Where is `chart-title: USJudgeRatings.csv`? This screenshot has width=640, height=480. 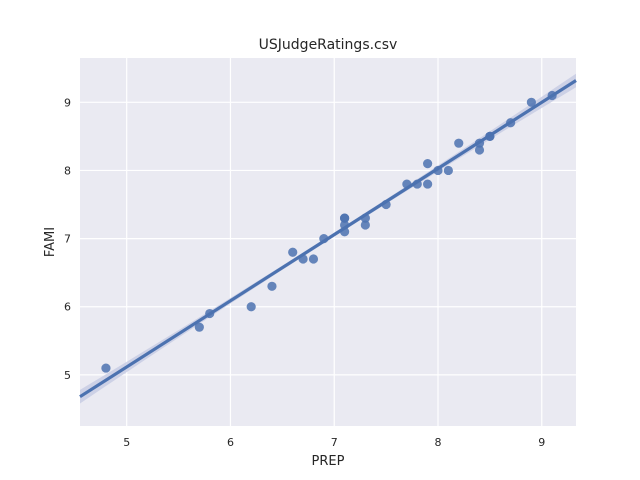 chart-title: USJudgeRatings.csv is located at coordinates (328, 45).